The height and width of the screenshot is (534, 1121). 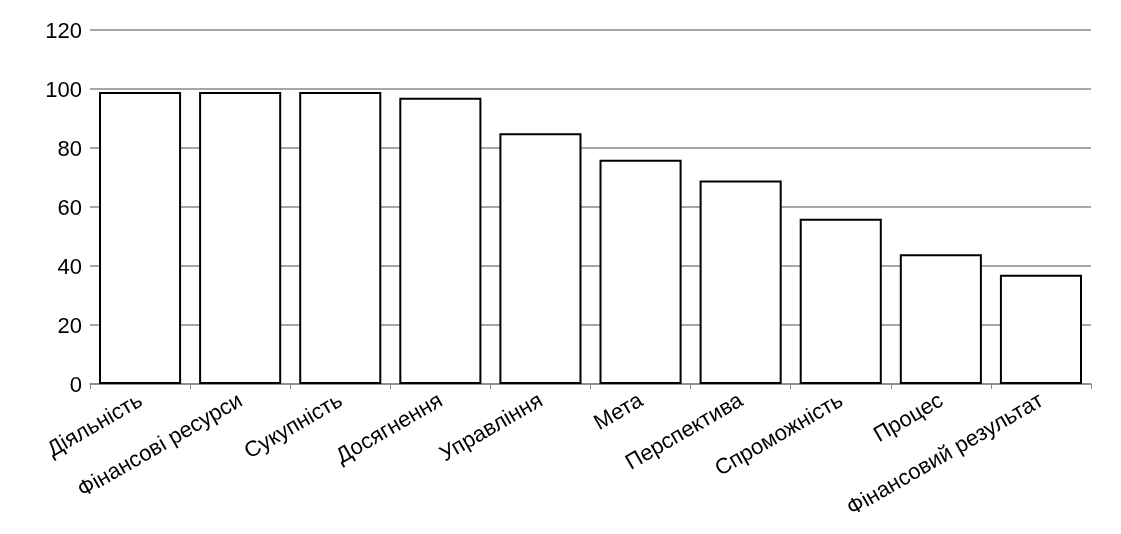 I want to click on y-tick-label: 120, so click(x=63, y=30).